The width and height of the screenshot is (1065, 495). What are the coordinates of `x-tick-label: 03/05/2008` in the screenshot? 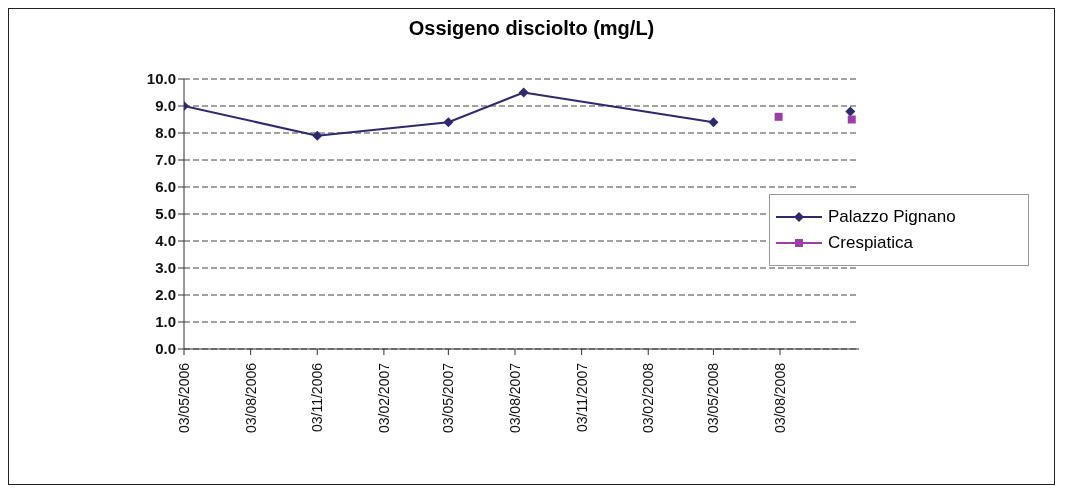 It's located at (713, 398).